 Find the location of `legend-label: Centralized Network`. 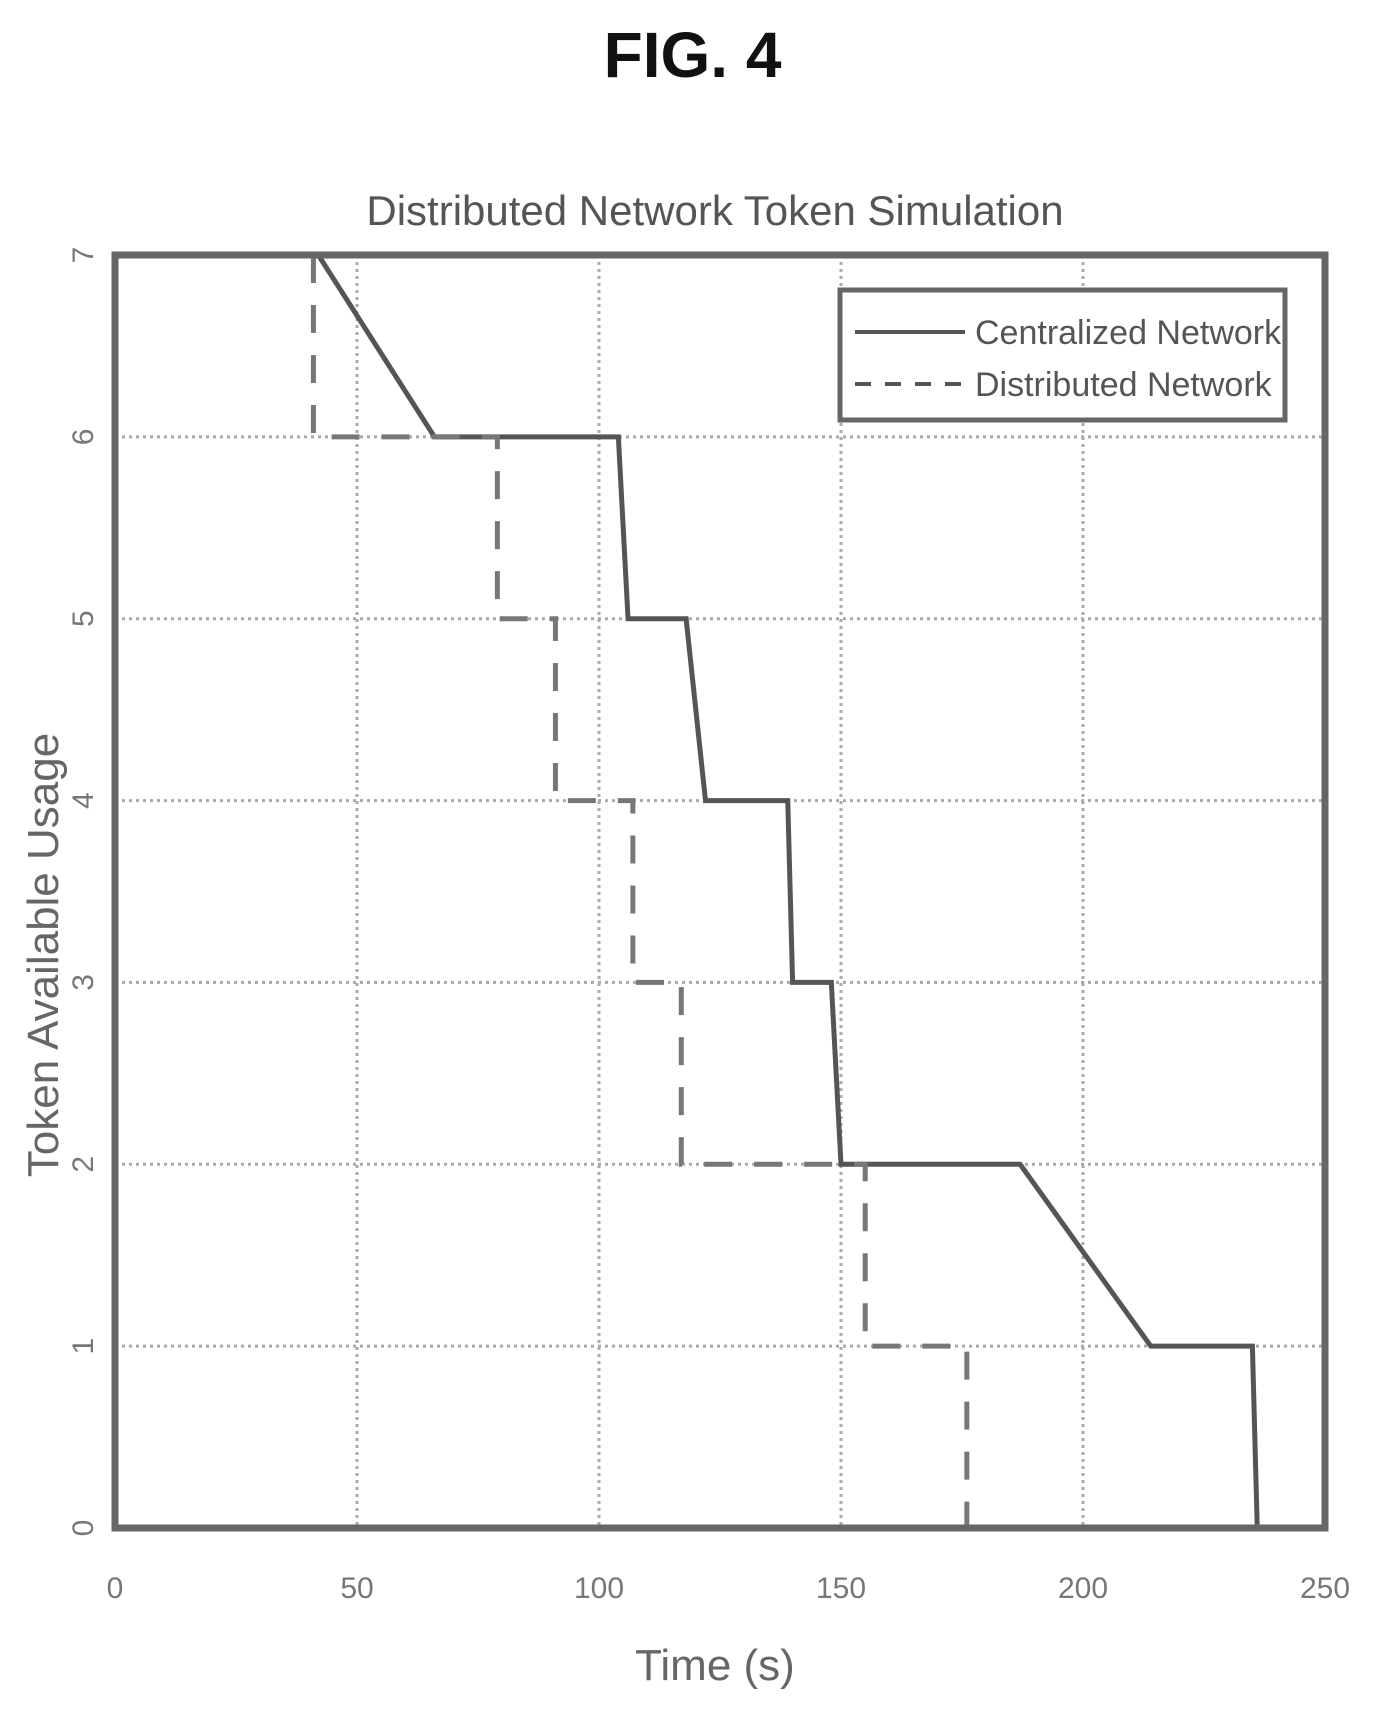

legend-label: Centralized Network is located at coordinates (1128, 333).